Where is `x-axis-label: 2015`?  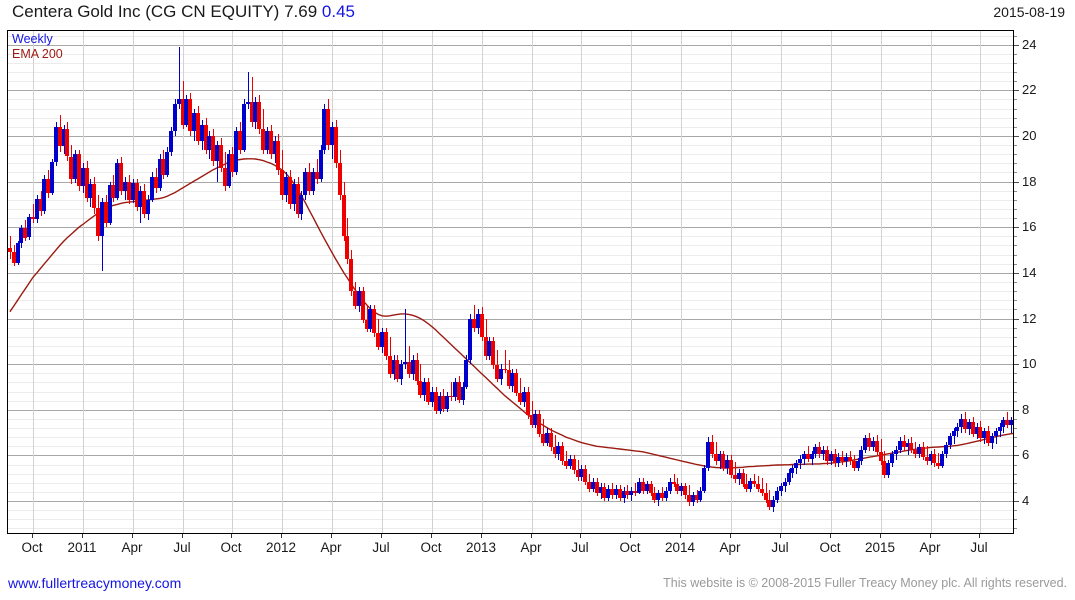 x-axis-label: 2015 is located at coordinates (880, 547).